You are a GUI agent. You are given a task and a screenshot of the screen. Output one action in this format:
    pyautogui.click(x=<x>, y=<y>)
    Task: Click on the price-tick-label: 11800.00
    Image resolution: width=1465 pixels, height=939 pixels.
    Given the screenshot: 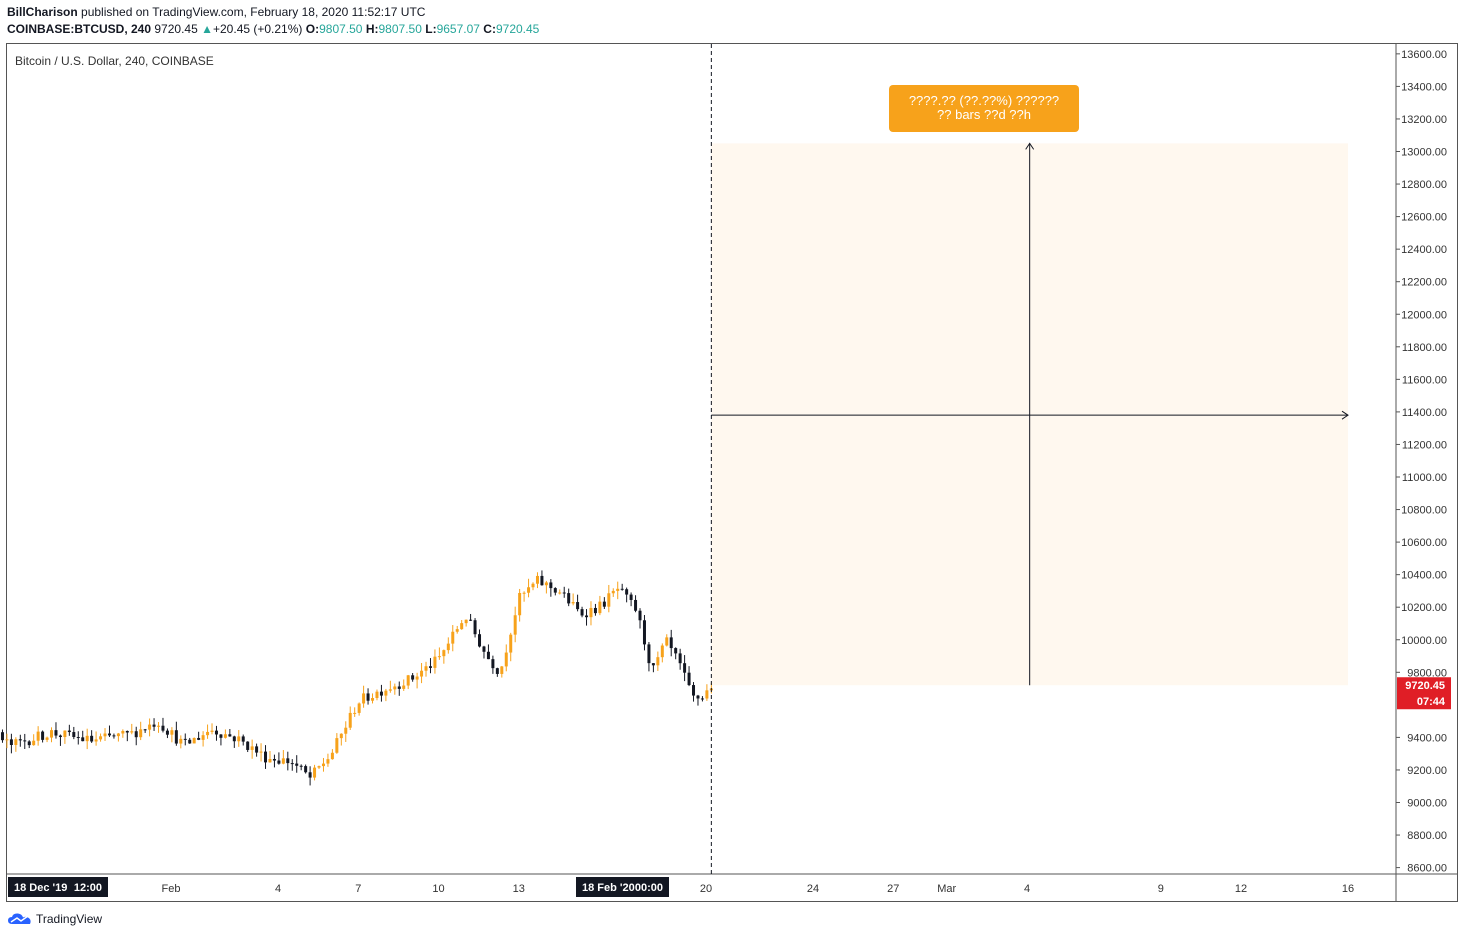 What is the action you would take?
    pyautogui.click(x=1424, y=348)
    